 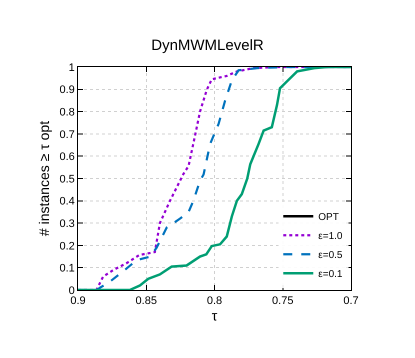 What do you see at coordinates (67, 157) in the screenshot?
I see `y-tick-label: 0.6` at bounding box center [67, 157].